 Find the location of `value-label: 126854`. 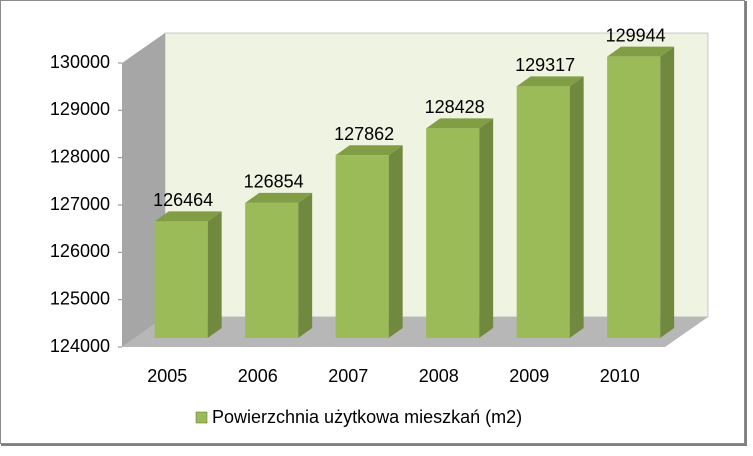

value-label: 126854 is located at coordinates (274, 182).